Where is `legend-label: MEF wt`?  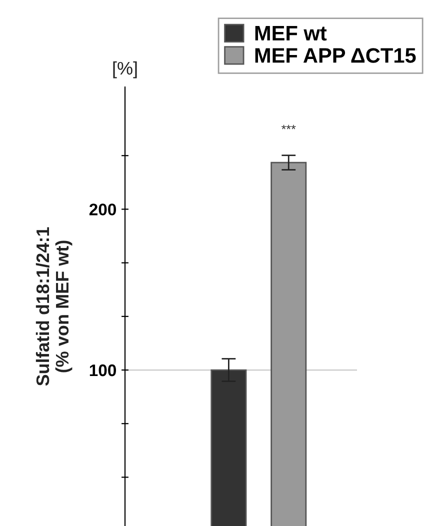 legend-label: MEF wt is located at coordinates (291, 33).